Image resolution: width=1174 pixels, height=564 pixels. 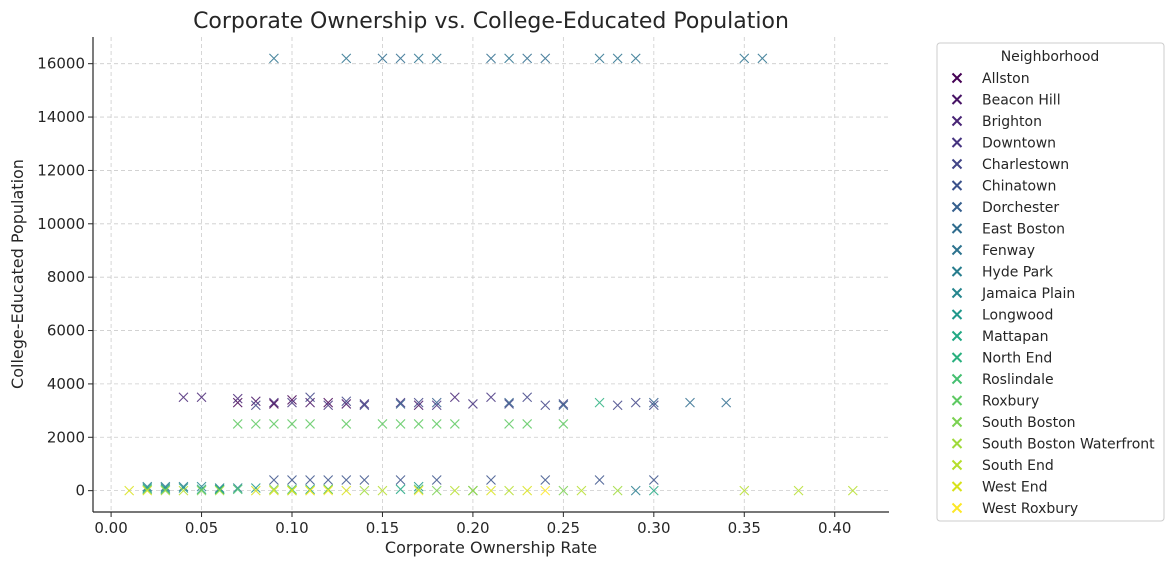 I want to click on legend-item: Charlestown, so click(x=1010, y=165).